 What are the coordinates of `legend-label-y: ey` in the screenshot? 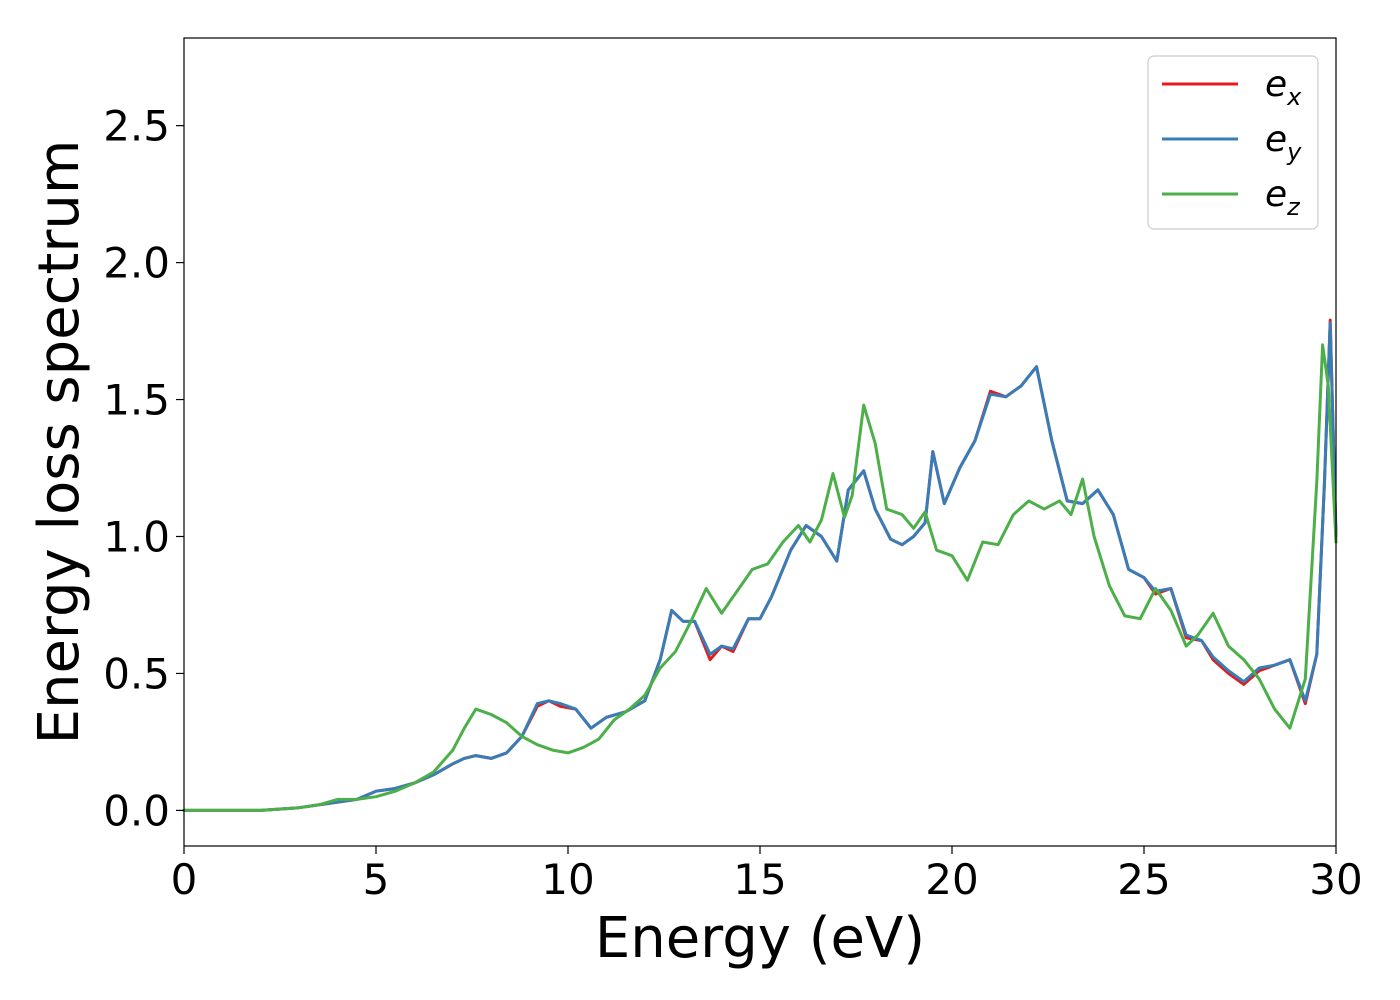 It's located at (1283, 142).